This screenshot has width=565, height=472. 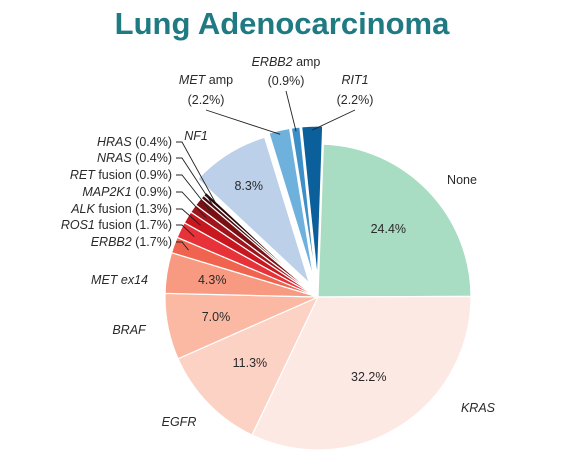 What do you see at coordinates (286, 81) in the screenshot?
I see `slice-value-erbb2-amp: (0.9%)` at bounding box center [286, 81].